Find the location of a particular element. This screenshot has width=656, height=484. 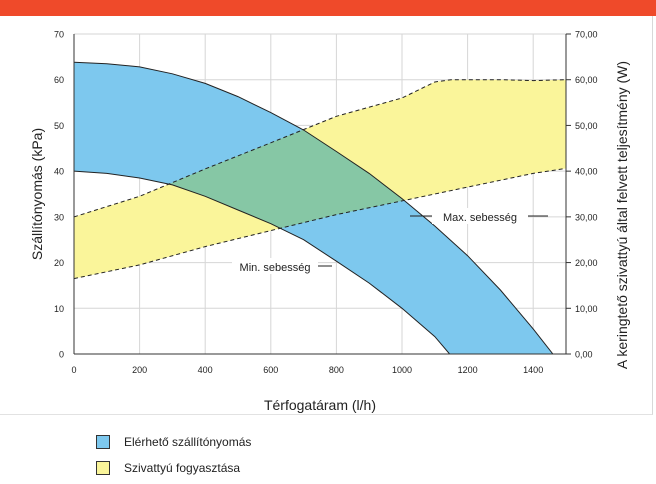

y2-tick-label: 50,00 is located at coordinates (586, 126).